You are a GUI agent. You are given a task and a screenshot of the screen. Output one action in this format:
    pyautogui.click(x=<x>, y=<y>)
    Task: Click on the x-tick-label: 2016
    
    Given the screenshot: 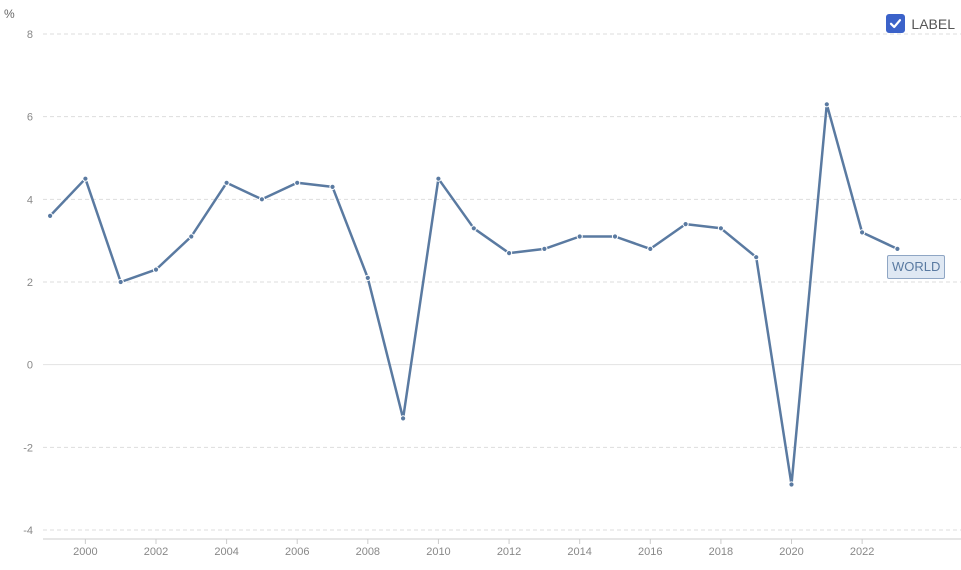 What is the action you would take?
    pyautogui.click(x=650, y=552)
    